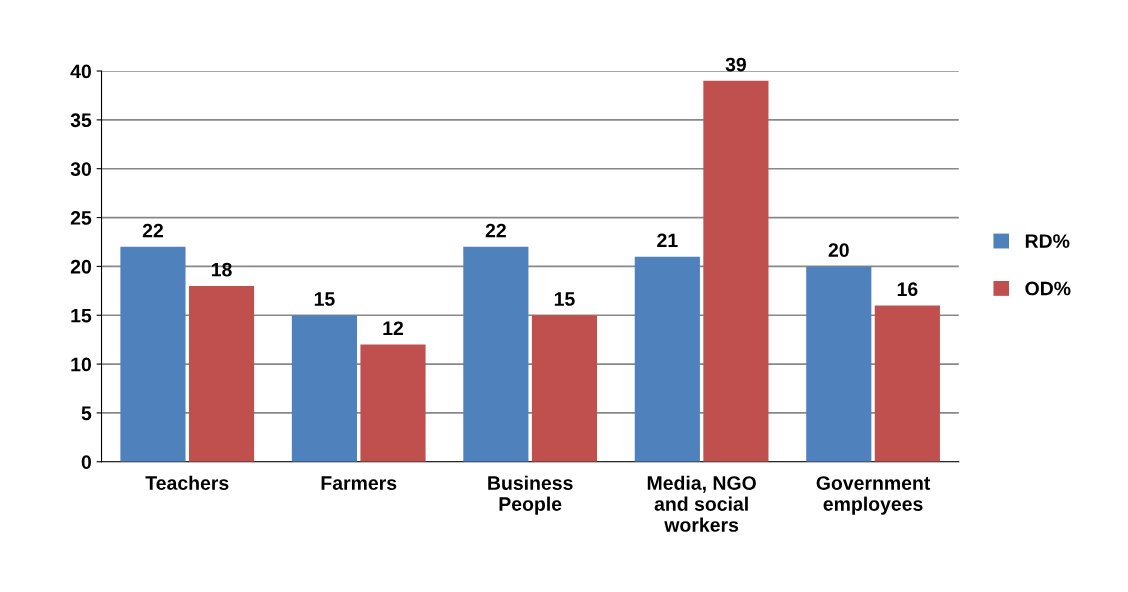 This screenshot has height=592, width=1128. Describe the element at coordinates (1047, 241) in the screenshot. I see `legend-label: RD%` at that location.